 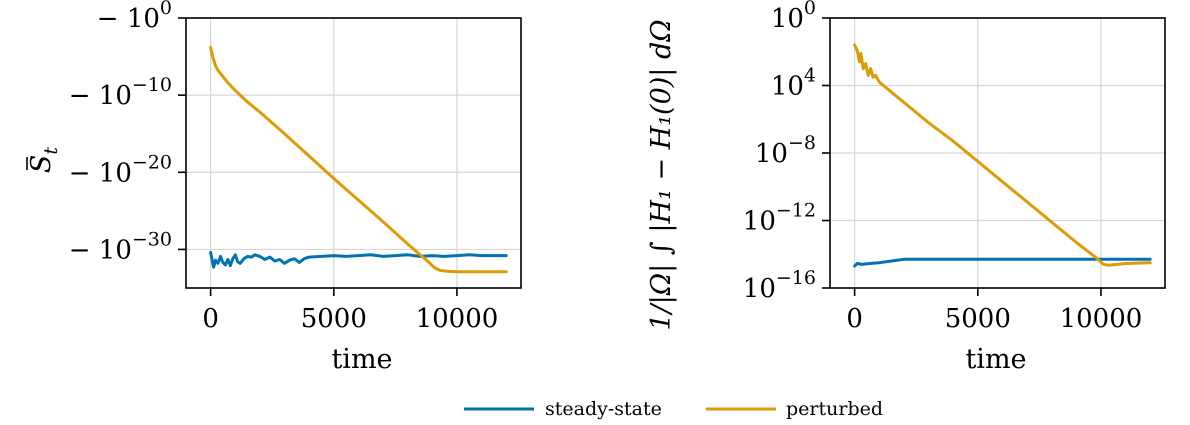 What do you see at coordinates (210, 319) in the screenshot?
I see `left-x-tick-label-0: 0` at bounding box center [210, 319].